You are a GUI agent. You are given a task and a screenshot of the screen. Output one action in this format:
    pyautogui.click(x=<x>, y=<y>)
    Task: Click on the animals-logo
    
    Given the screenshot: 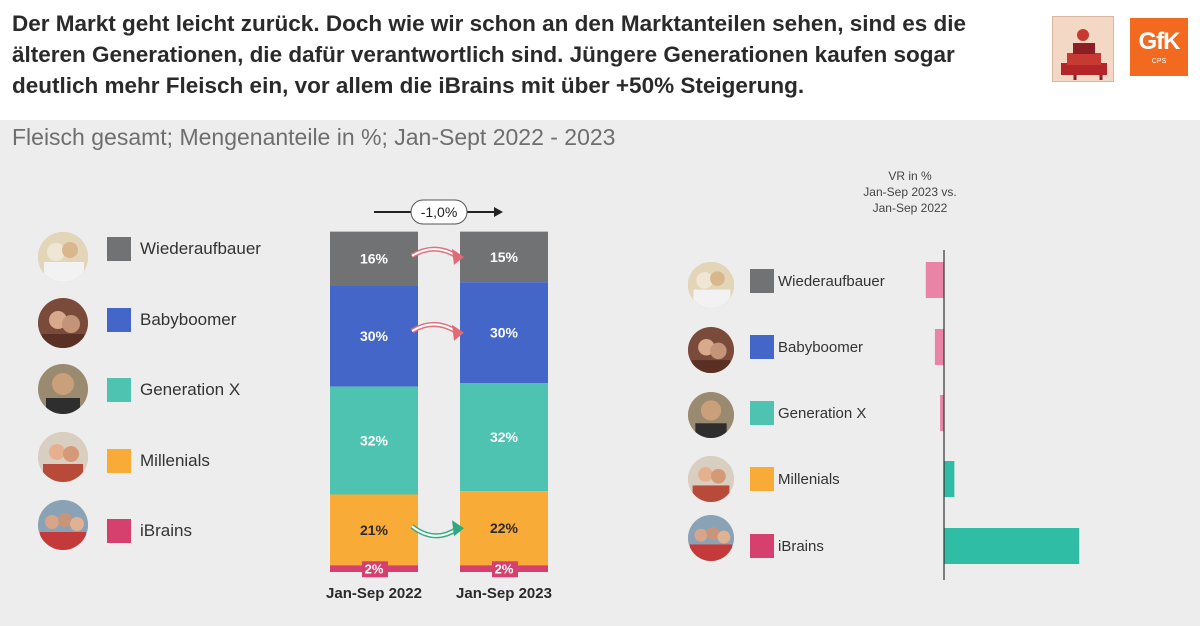 What is the action you would take?
    pyautogui.click(x=1083, y=49)
    